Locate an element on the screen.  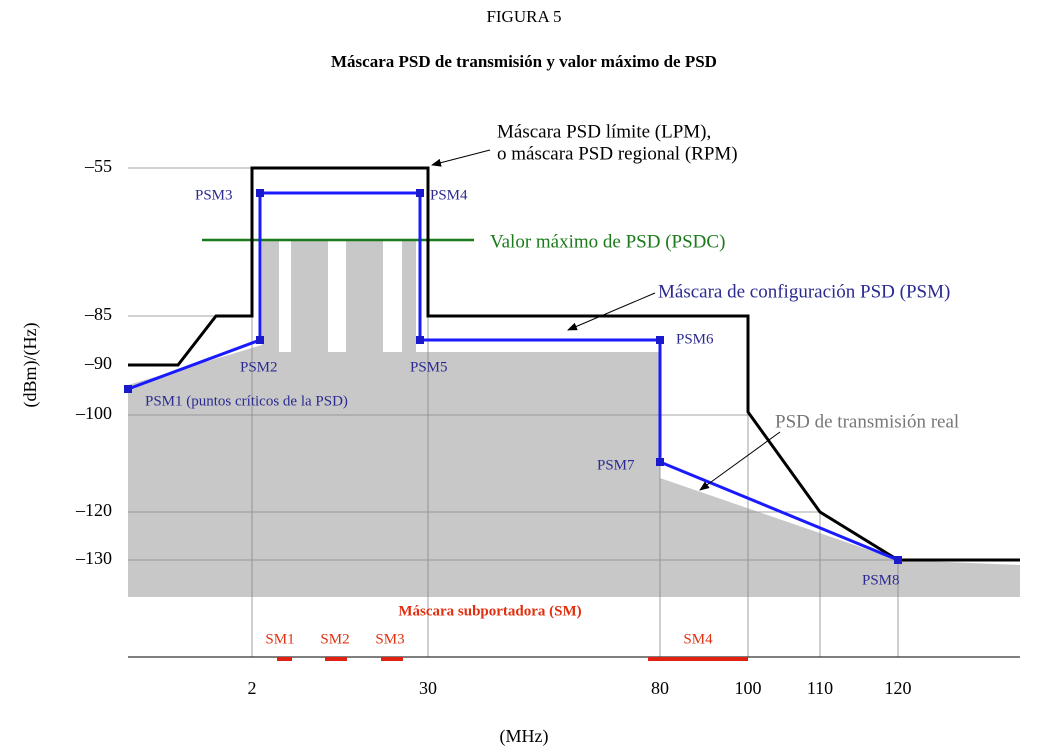
y-axis-label: (dBm)/(Hz) is located at coordinates (30, 365).